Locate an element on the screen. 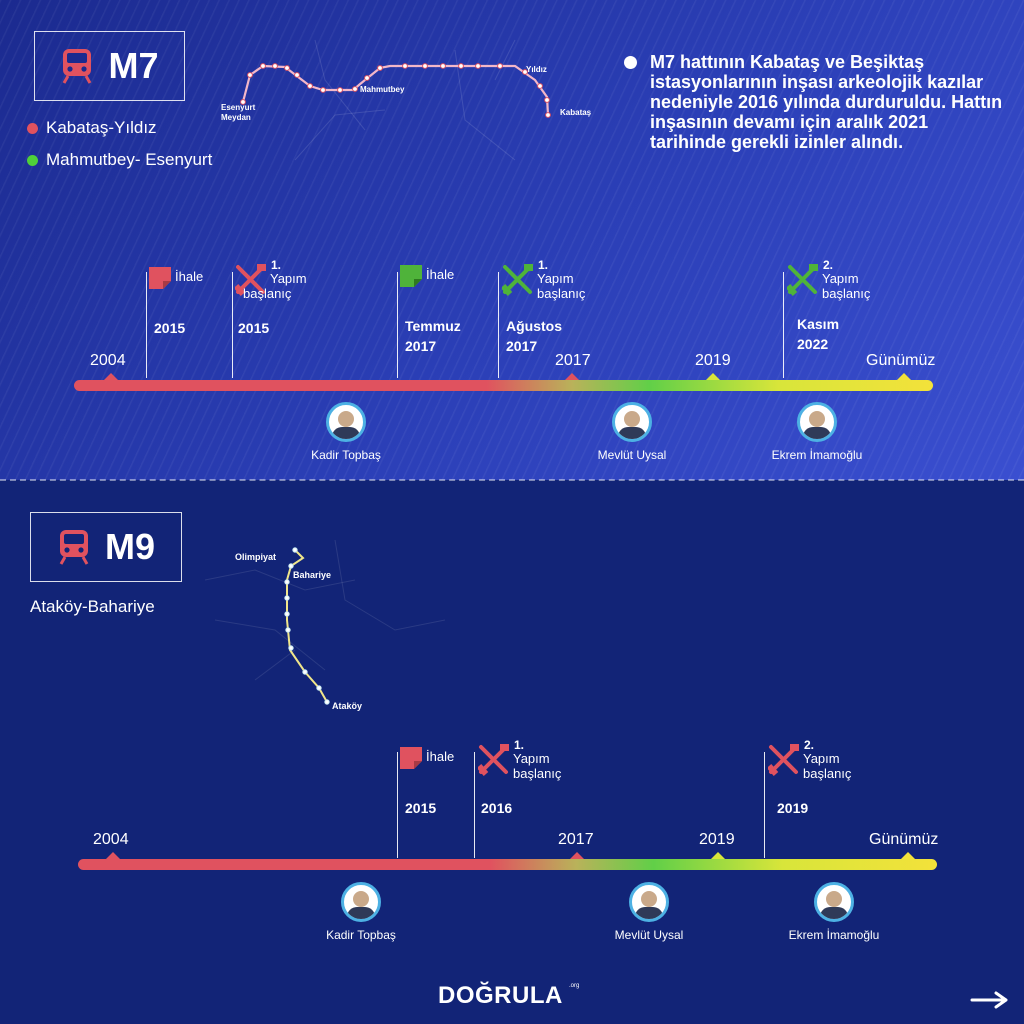 This screenshot has width=1024, height=1024. m9-marker-2004 is located at coordinates (113, 855).